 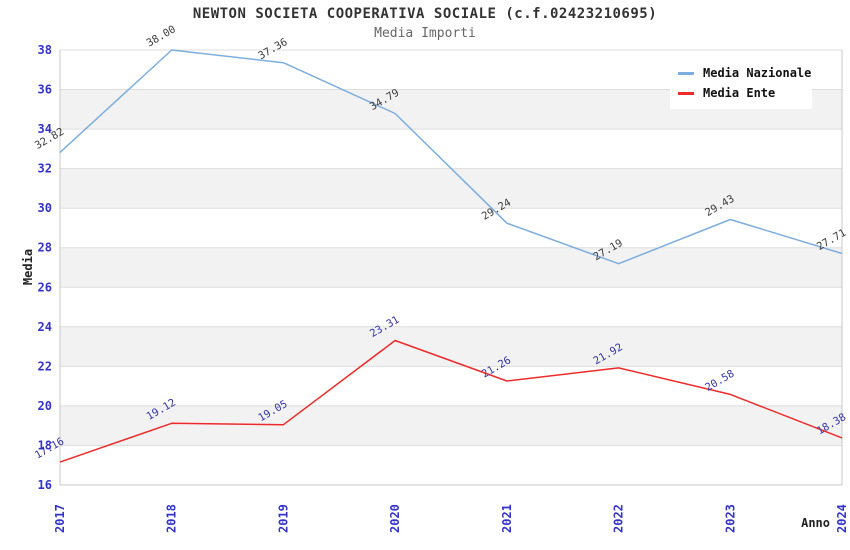 I want to click on x-tick-label: 2024, so click(x=842, y=518).